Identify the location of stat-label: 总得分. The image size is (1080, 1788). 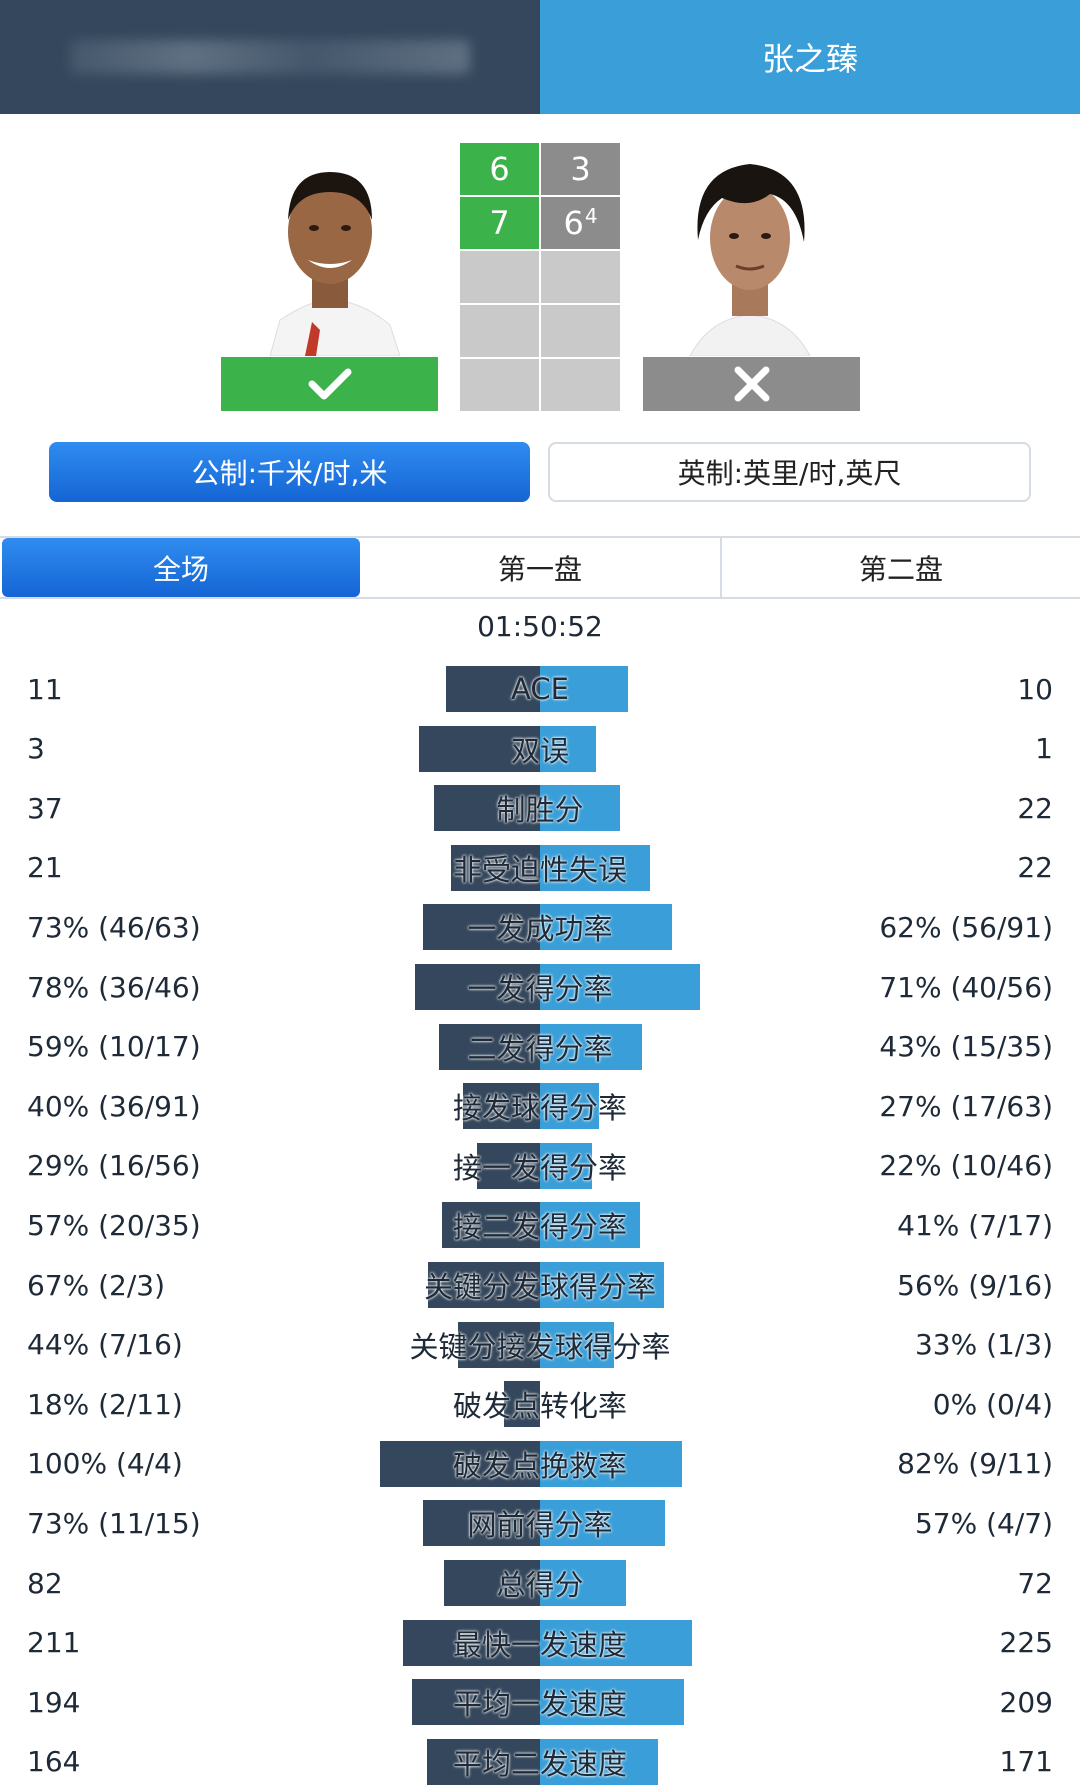
(540, 1585).